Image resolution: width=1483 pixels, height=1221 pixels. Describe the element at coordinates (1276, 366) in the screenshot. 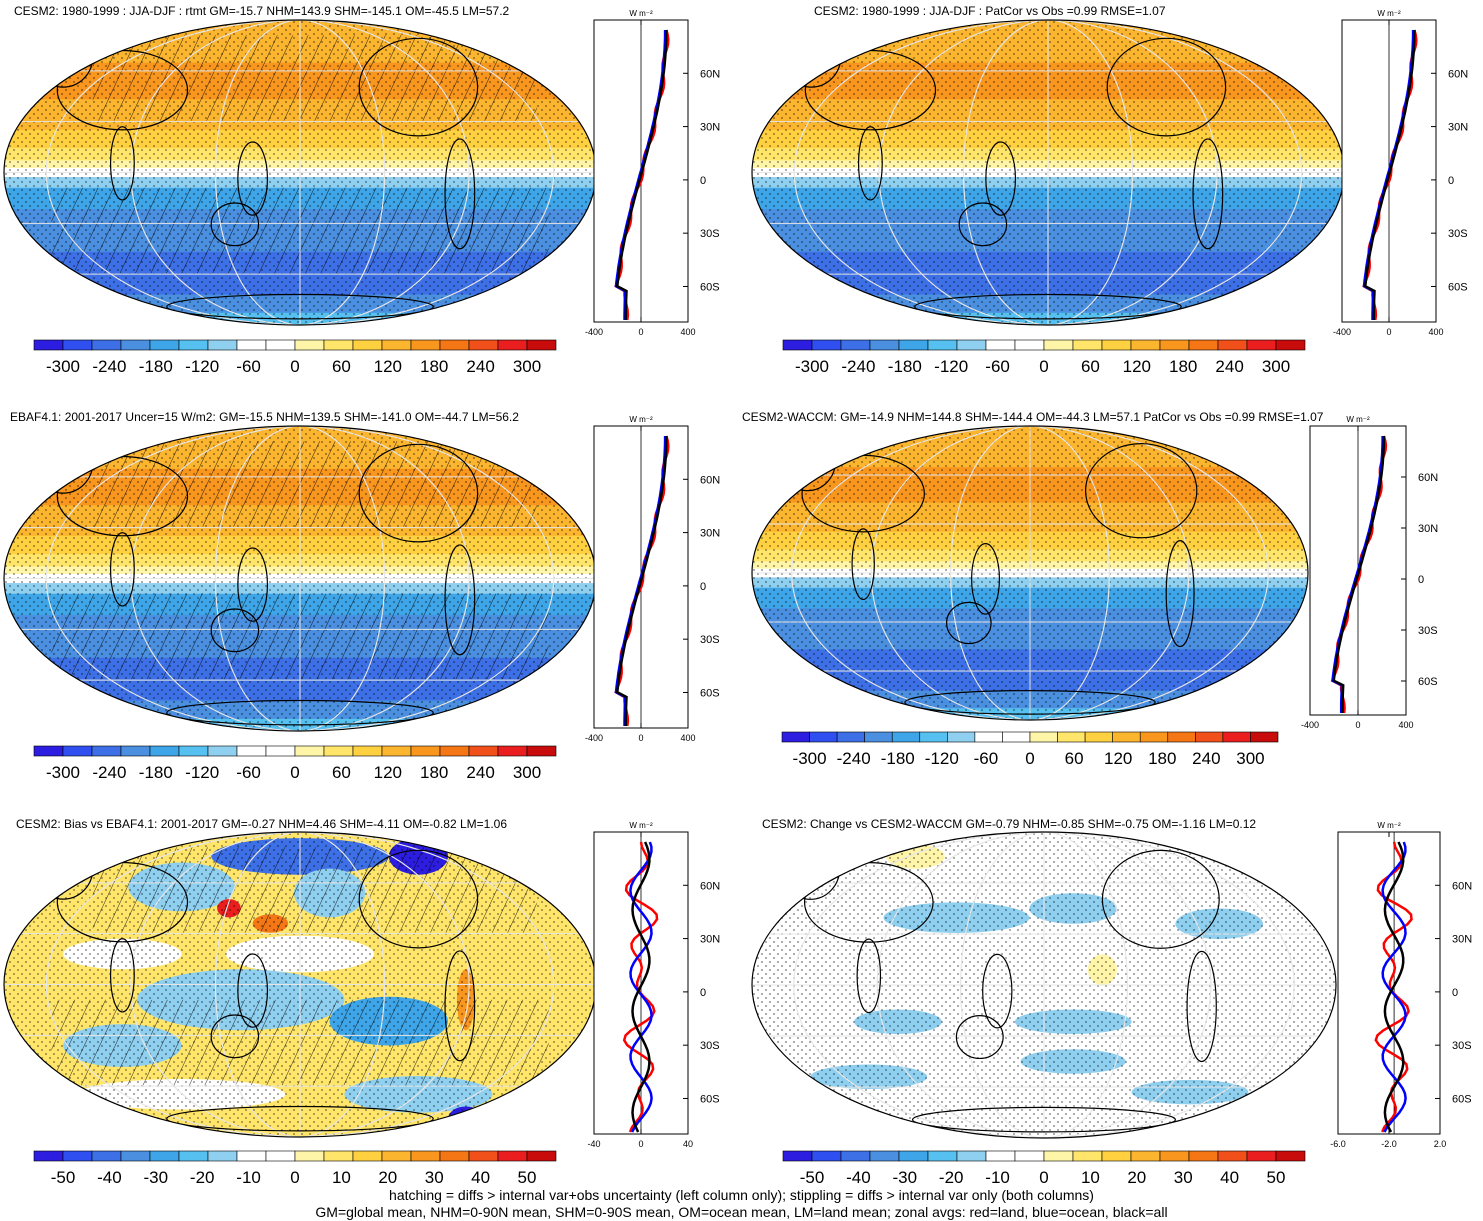

I see `colorbar-label: 300` at that location.